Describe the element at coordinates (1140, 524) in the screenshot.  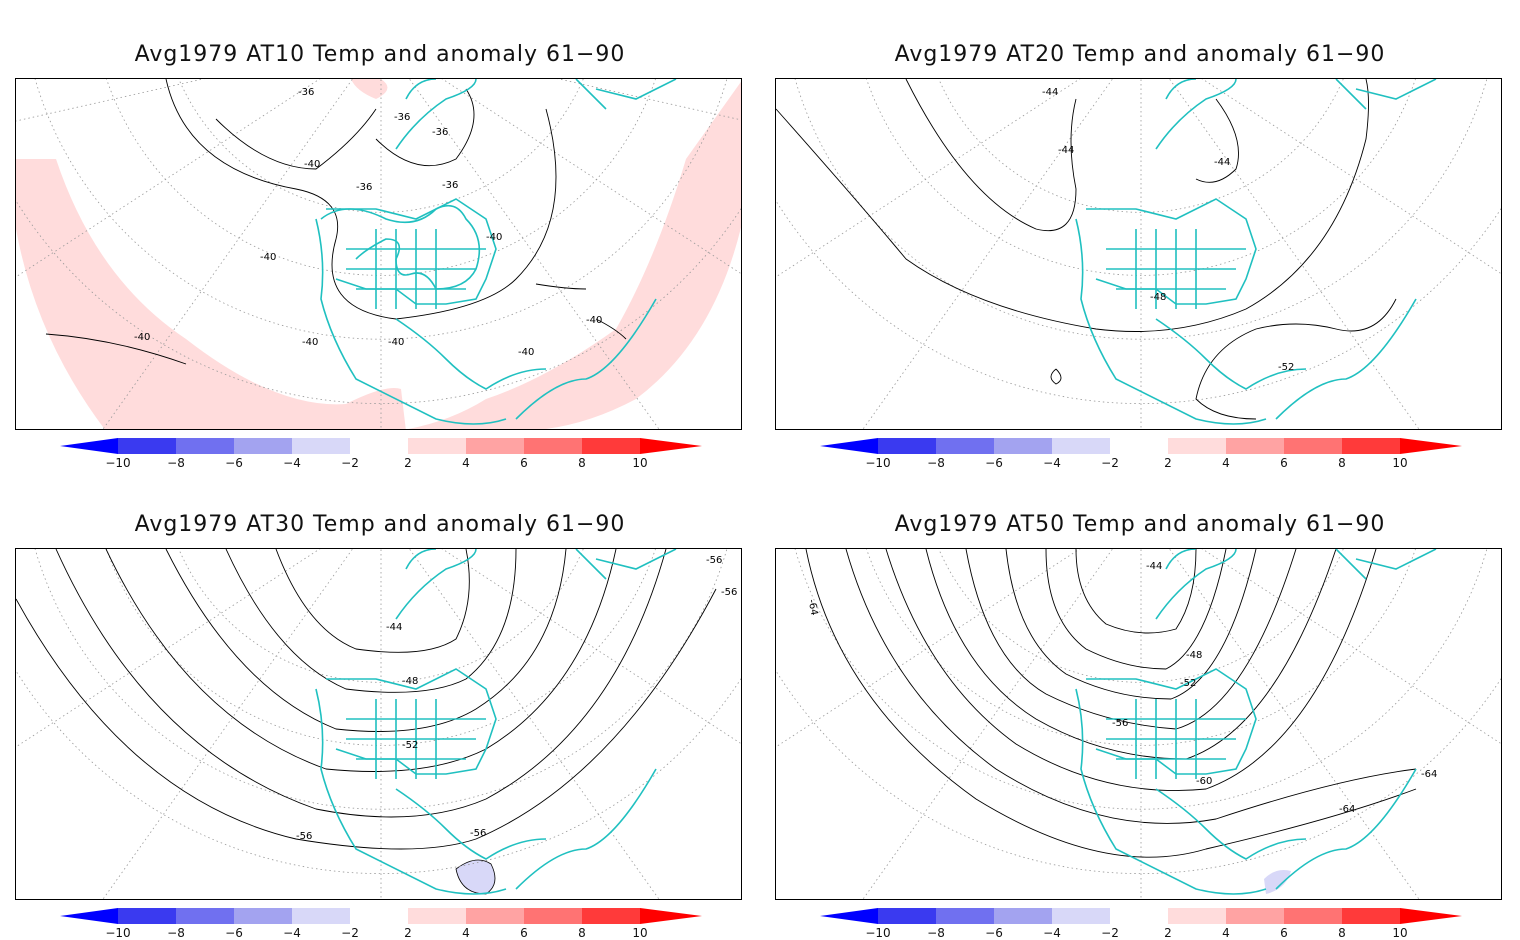
I see `panel-title: Avg1979 AT50 Temp and anomaly 61−90` at that location.